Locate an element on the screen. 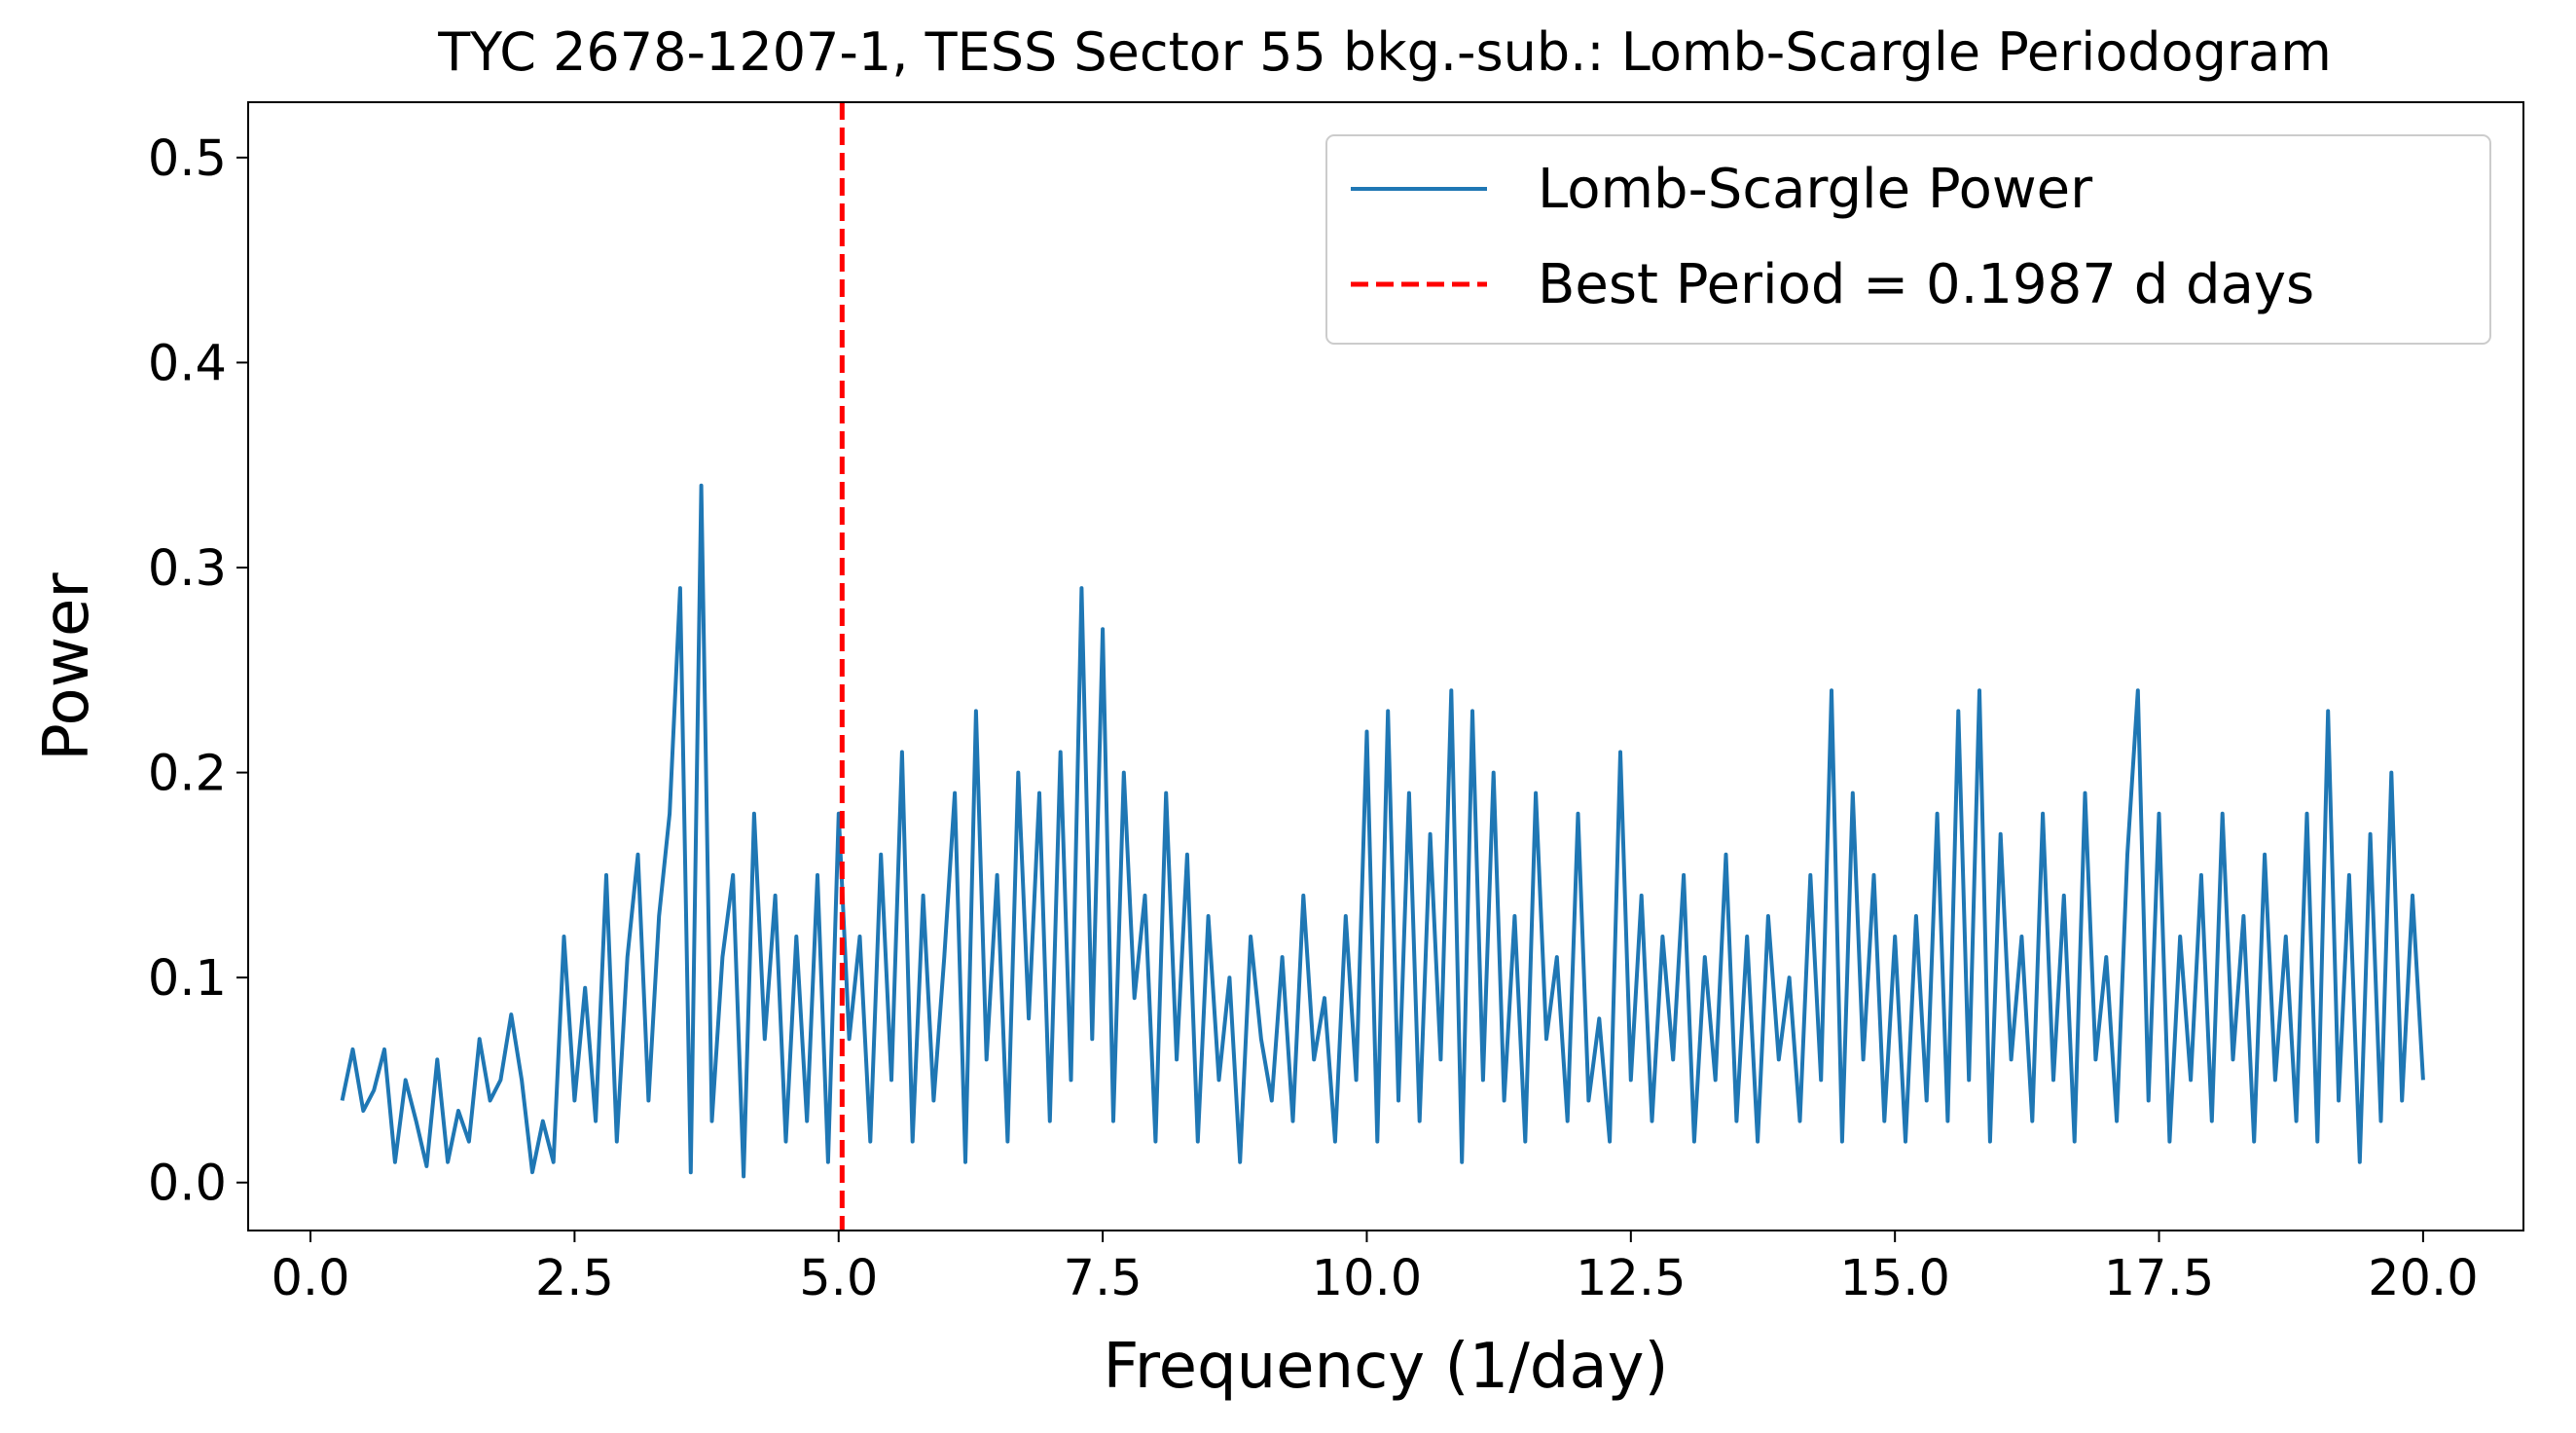  x-tick-label: 15.0 is located at coordinates (1894, 1278).